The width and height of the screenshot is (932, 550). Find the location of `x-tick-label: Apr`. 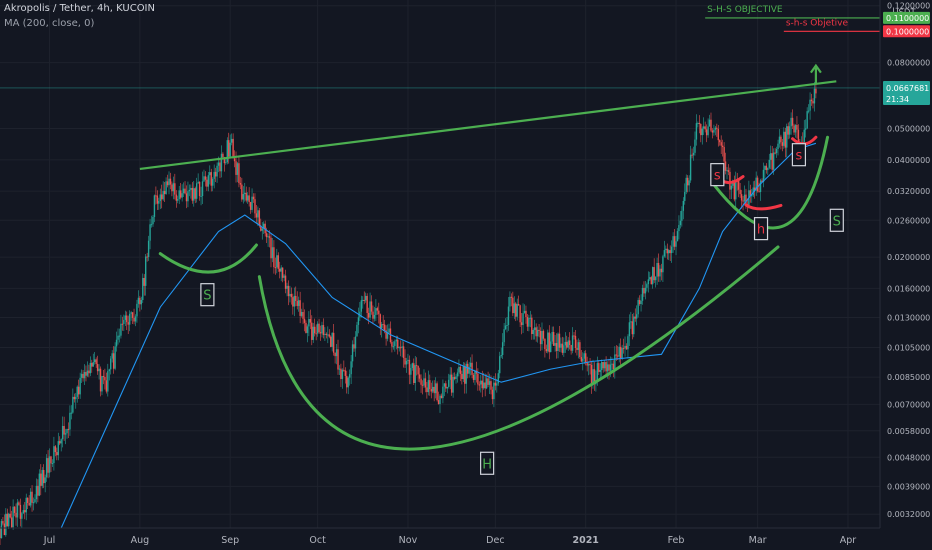

x-tick-label: Apr is located at coordinates (848, 540).